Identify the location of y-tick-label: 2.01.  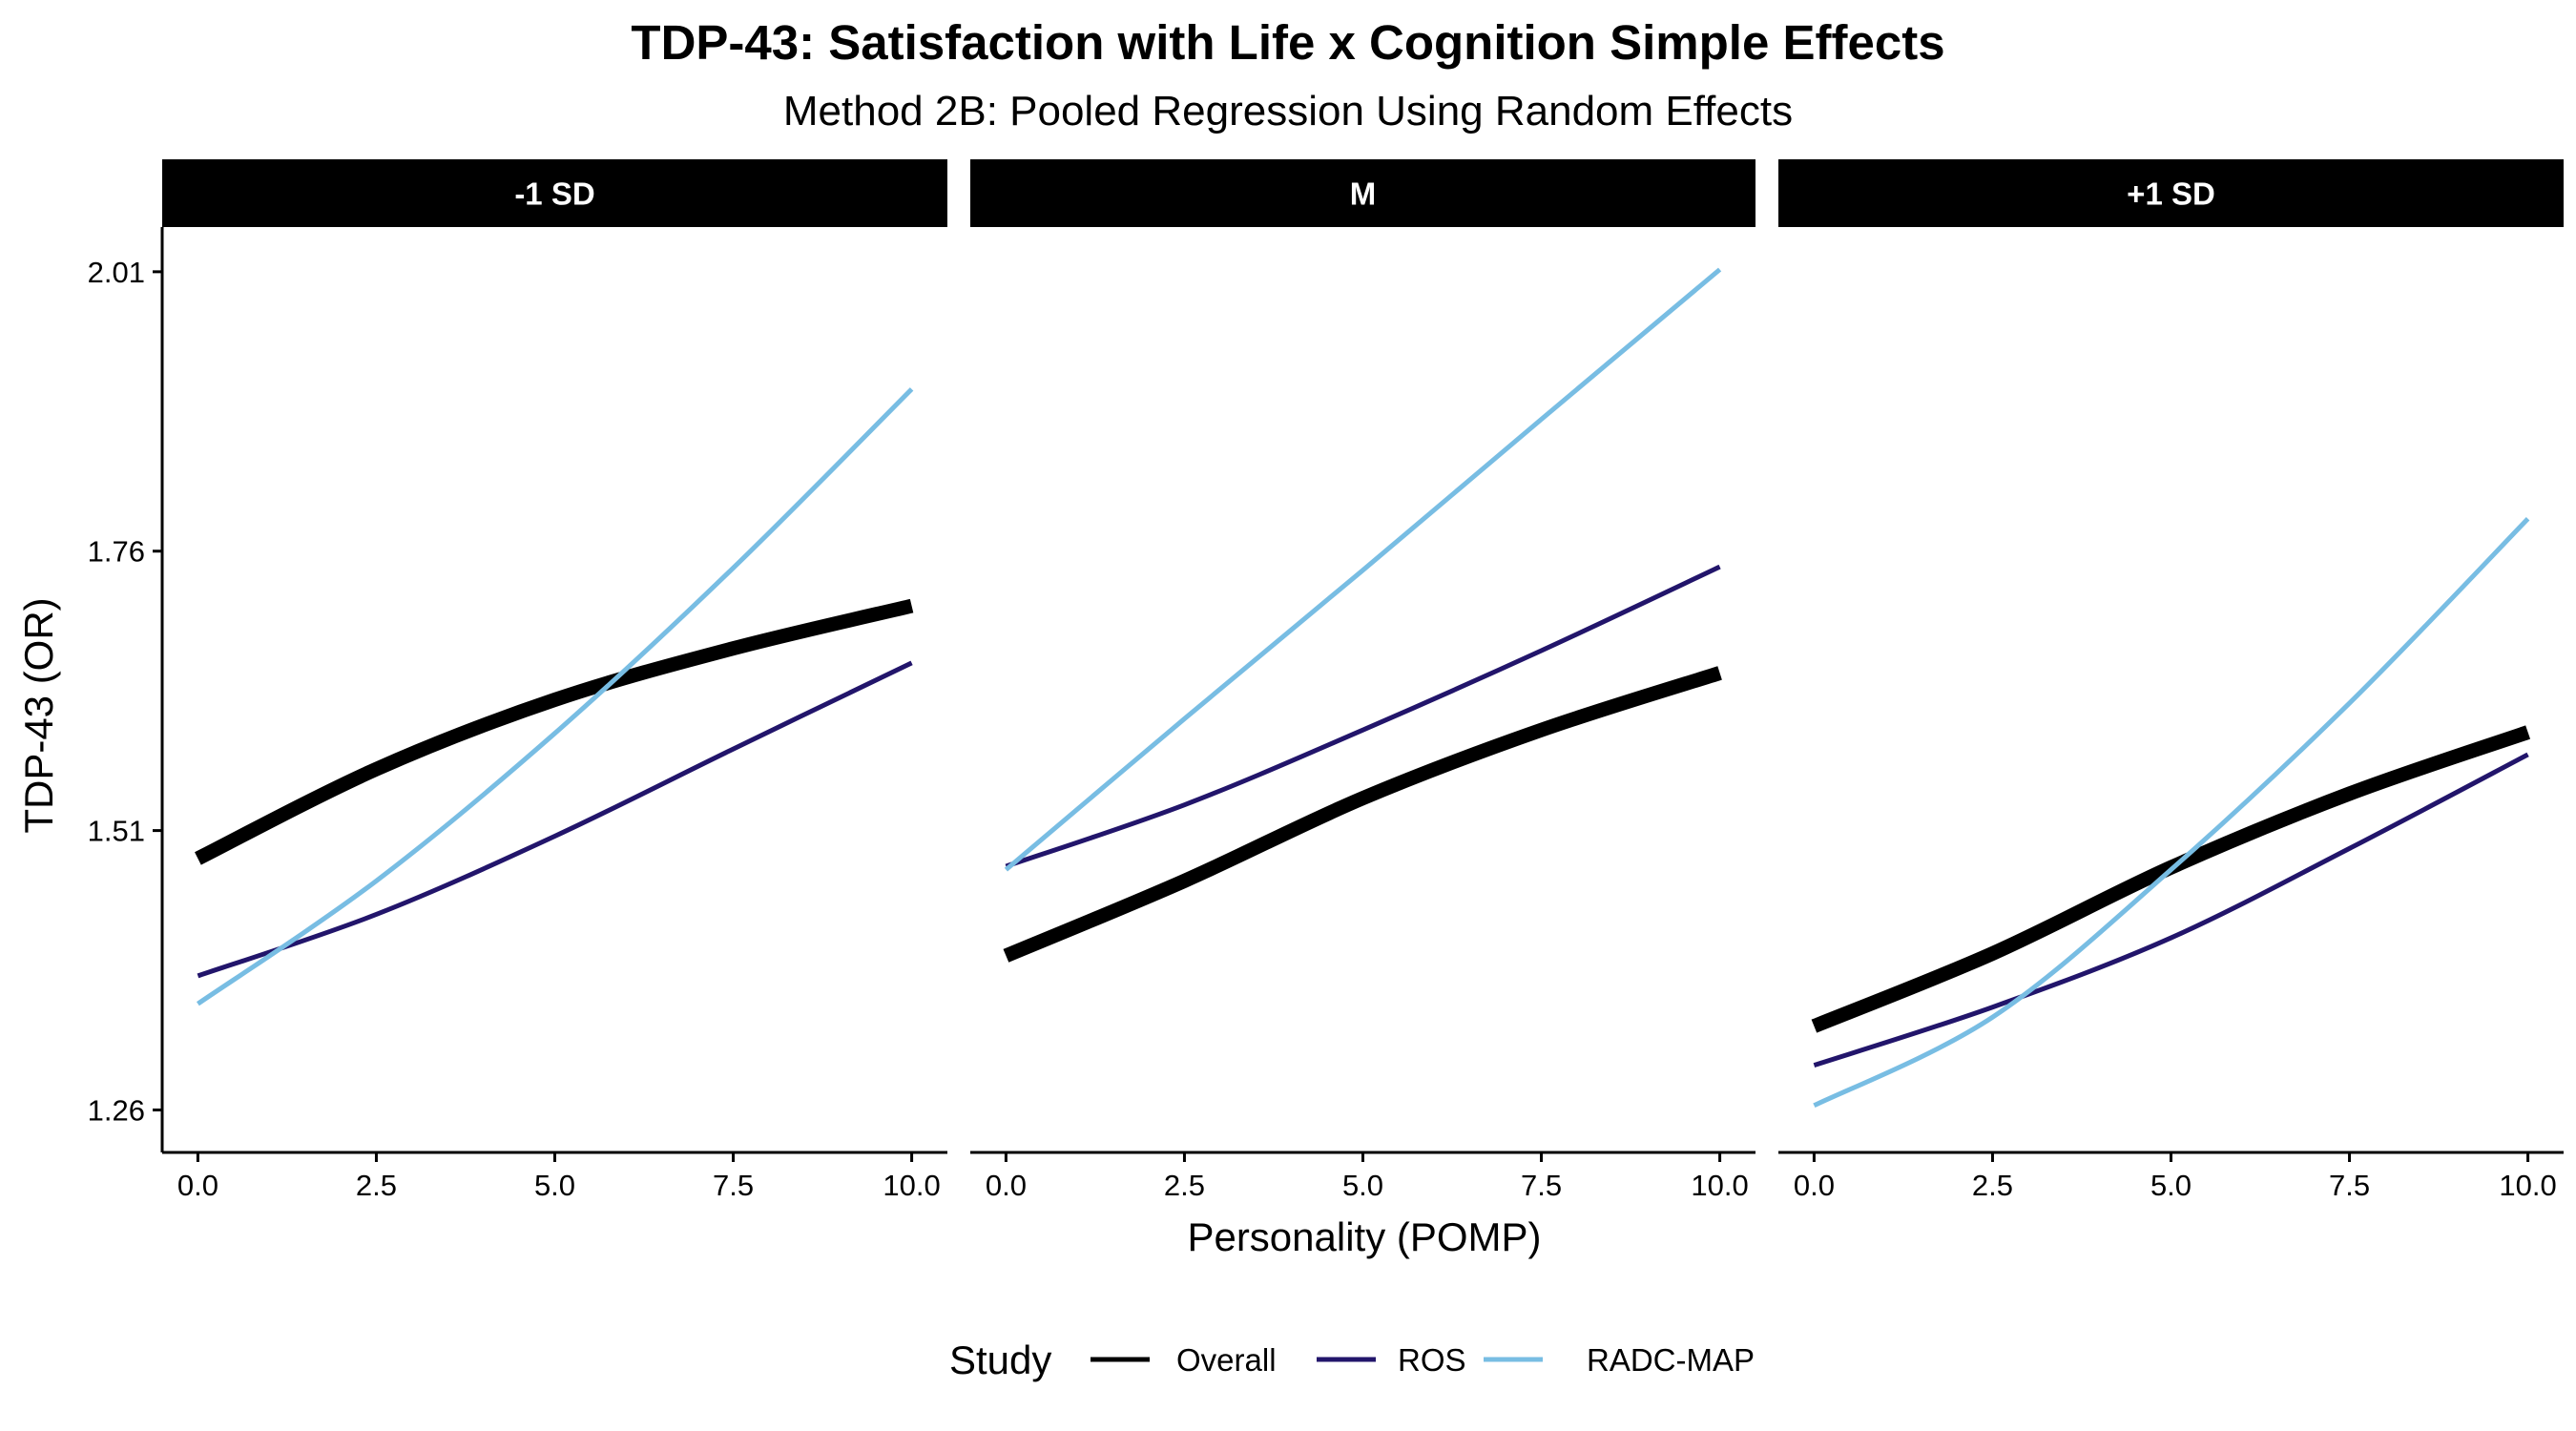
(116, 272).